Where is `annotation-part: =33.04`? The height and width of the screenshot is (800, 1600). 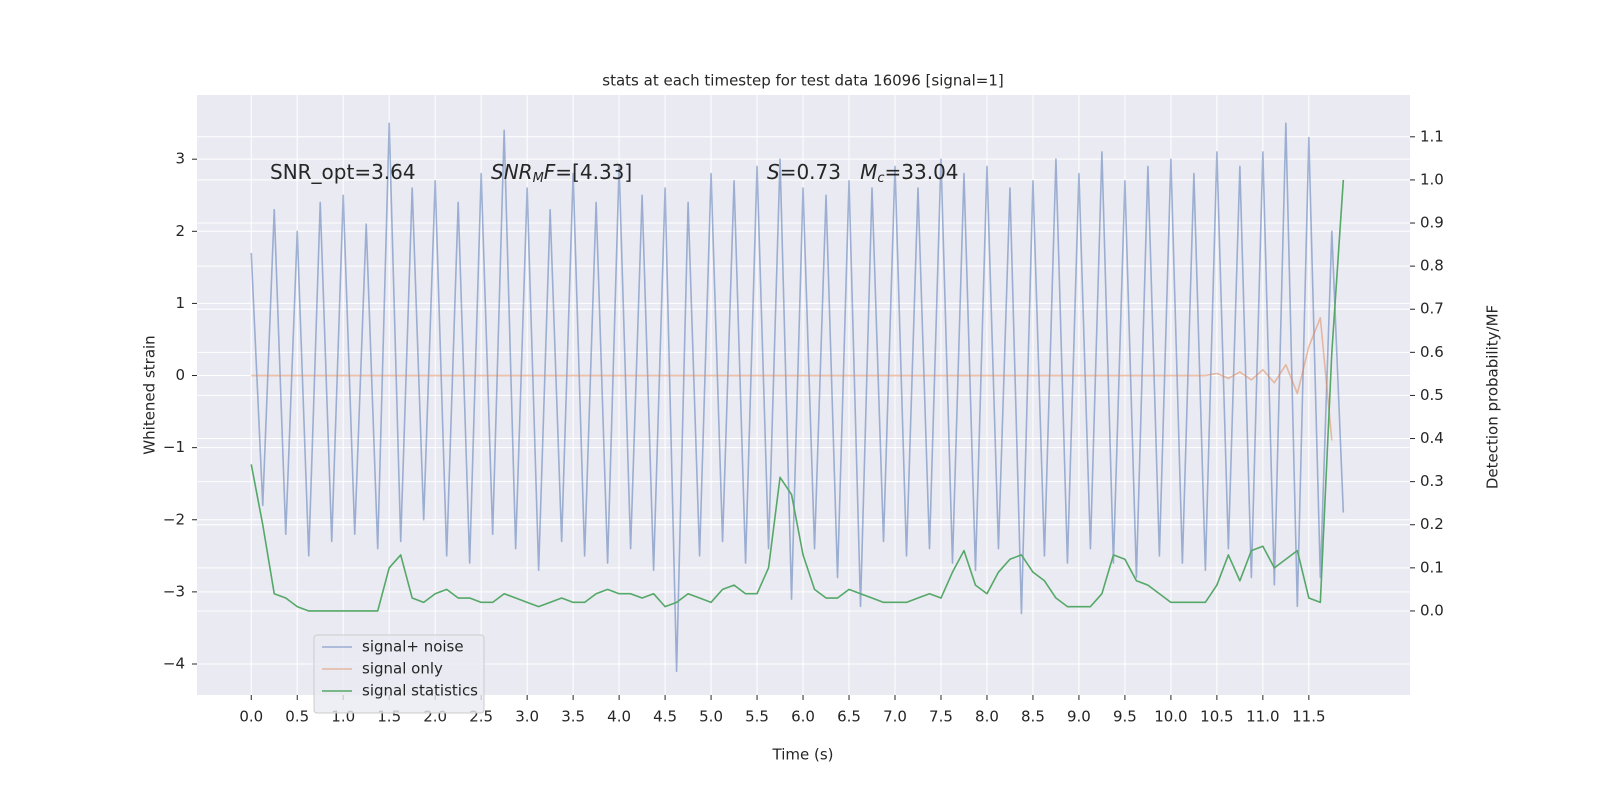 annotation-part: =33.04 is located at coordinates (922, 172).